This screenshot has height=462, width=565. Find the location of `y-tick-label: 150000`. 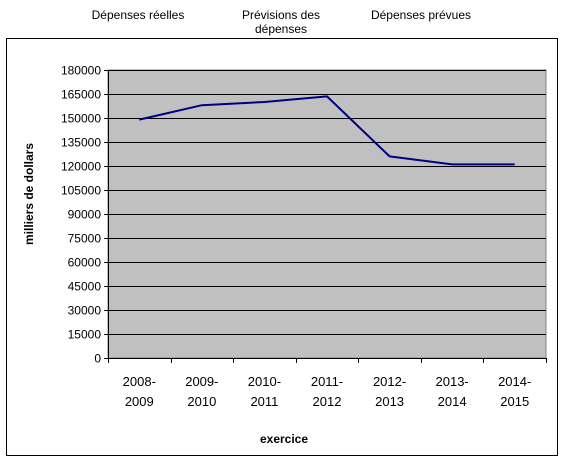

y-tick-label: 150000 is located at coordinates (81, 119).